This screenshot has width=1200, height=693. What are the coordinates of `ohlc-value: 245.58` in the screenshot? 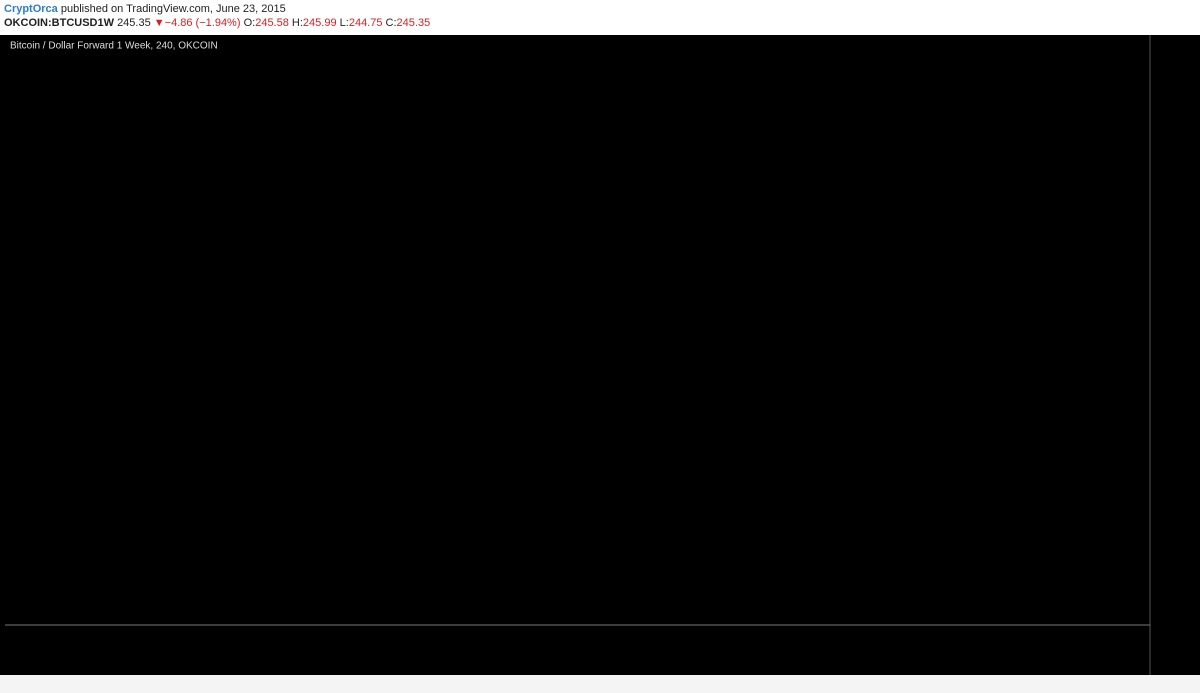 It's located at (272, 23).